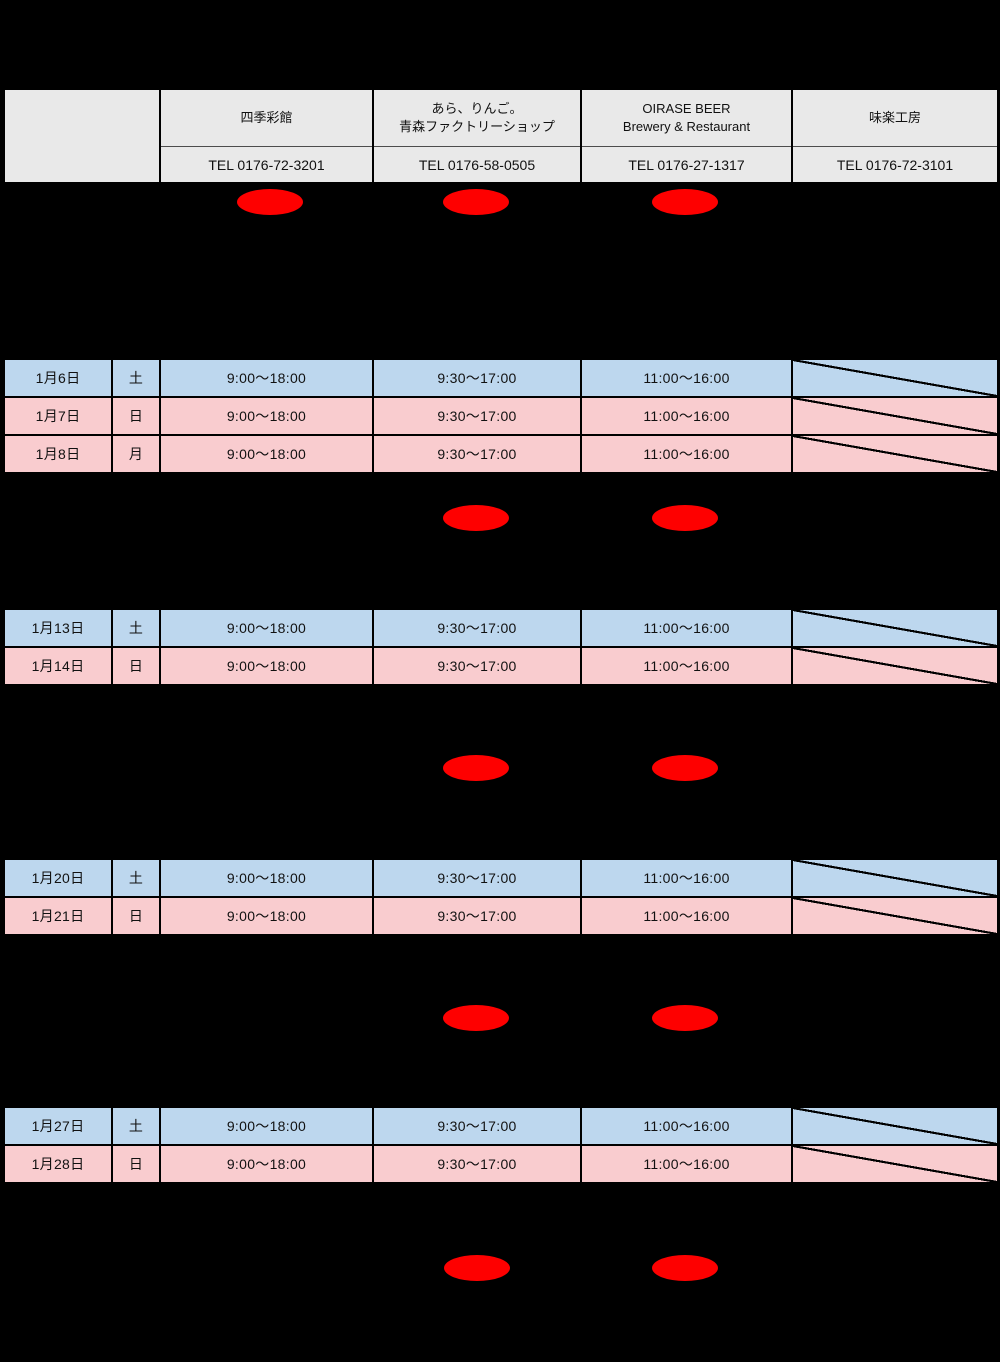 The image size is (1000, 1362). What do you see at coordinates (686, 126) in the screenshot?
I see `shop3-name-line2: Brewery & Restaurant` at bounding box center [686, 126].